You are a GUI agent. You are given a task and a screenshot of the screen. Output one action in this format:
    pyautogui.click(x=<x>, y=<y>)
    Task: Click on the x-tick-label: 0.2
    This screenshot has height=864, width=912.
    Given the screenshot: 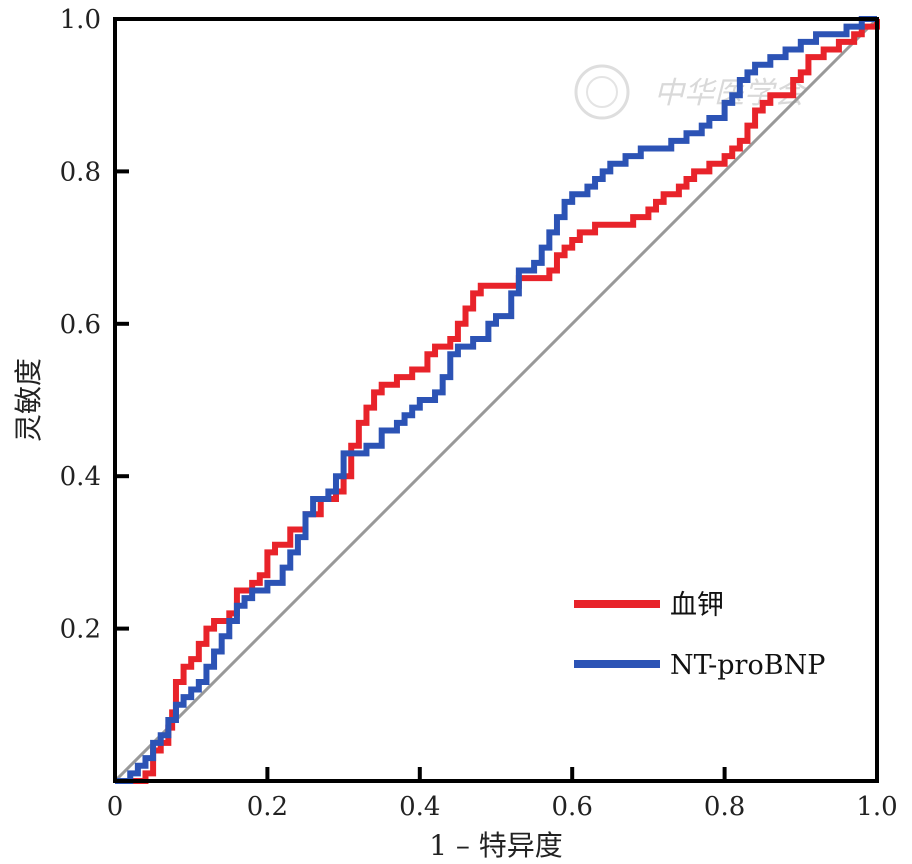 What is the action you would take?
    pyautogui.click(x=267, y=807)
    